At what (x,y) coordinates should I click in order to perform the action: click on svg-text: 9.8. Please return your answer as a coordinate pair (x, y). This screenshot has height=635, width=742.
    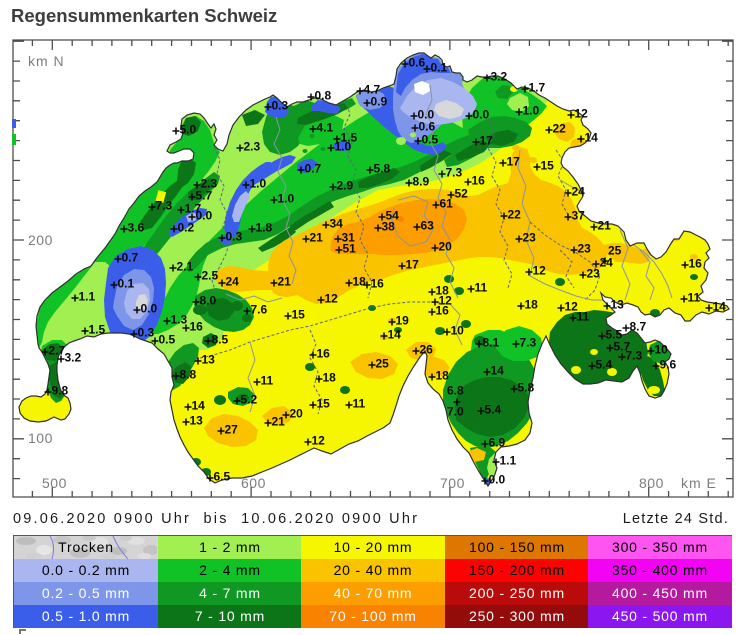
    Looking at the image, I should click on (60, 391).